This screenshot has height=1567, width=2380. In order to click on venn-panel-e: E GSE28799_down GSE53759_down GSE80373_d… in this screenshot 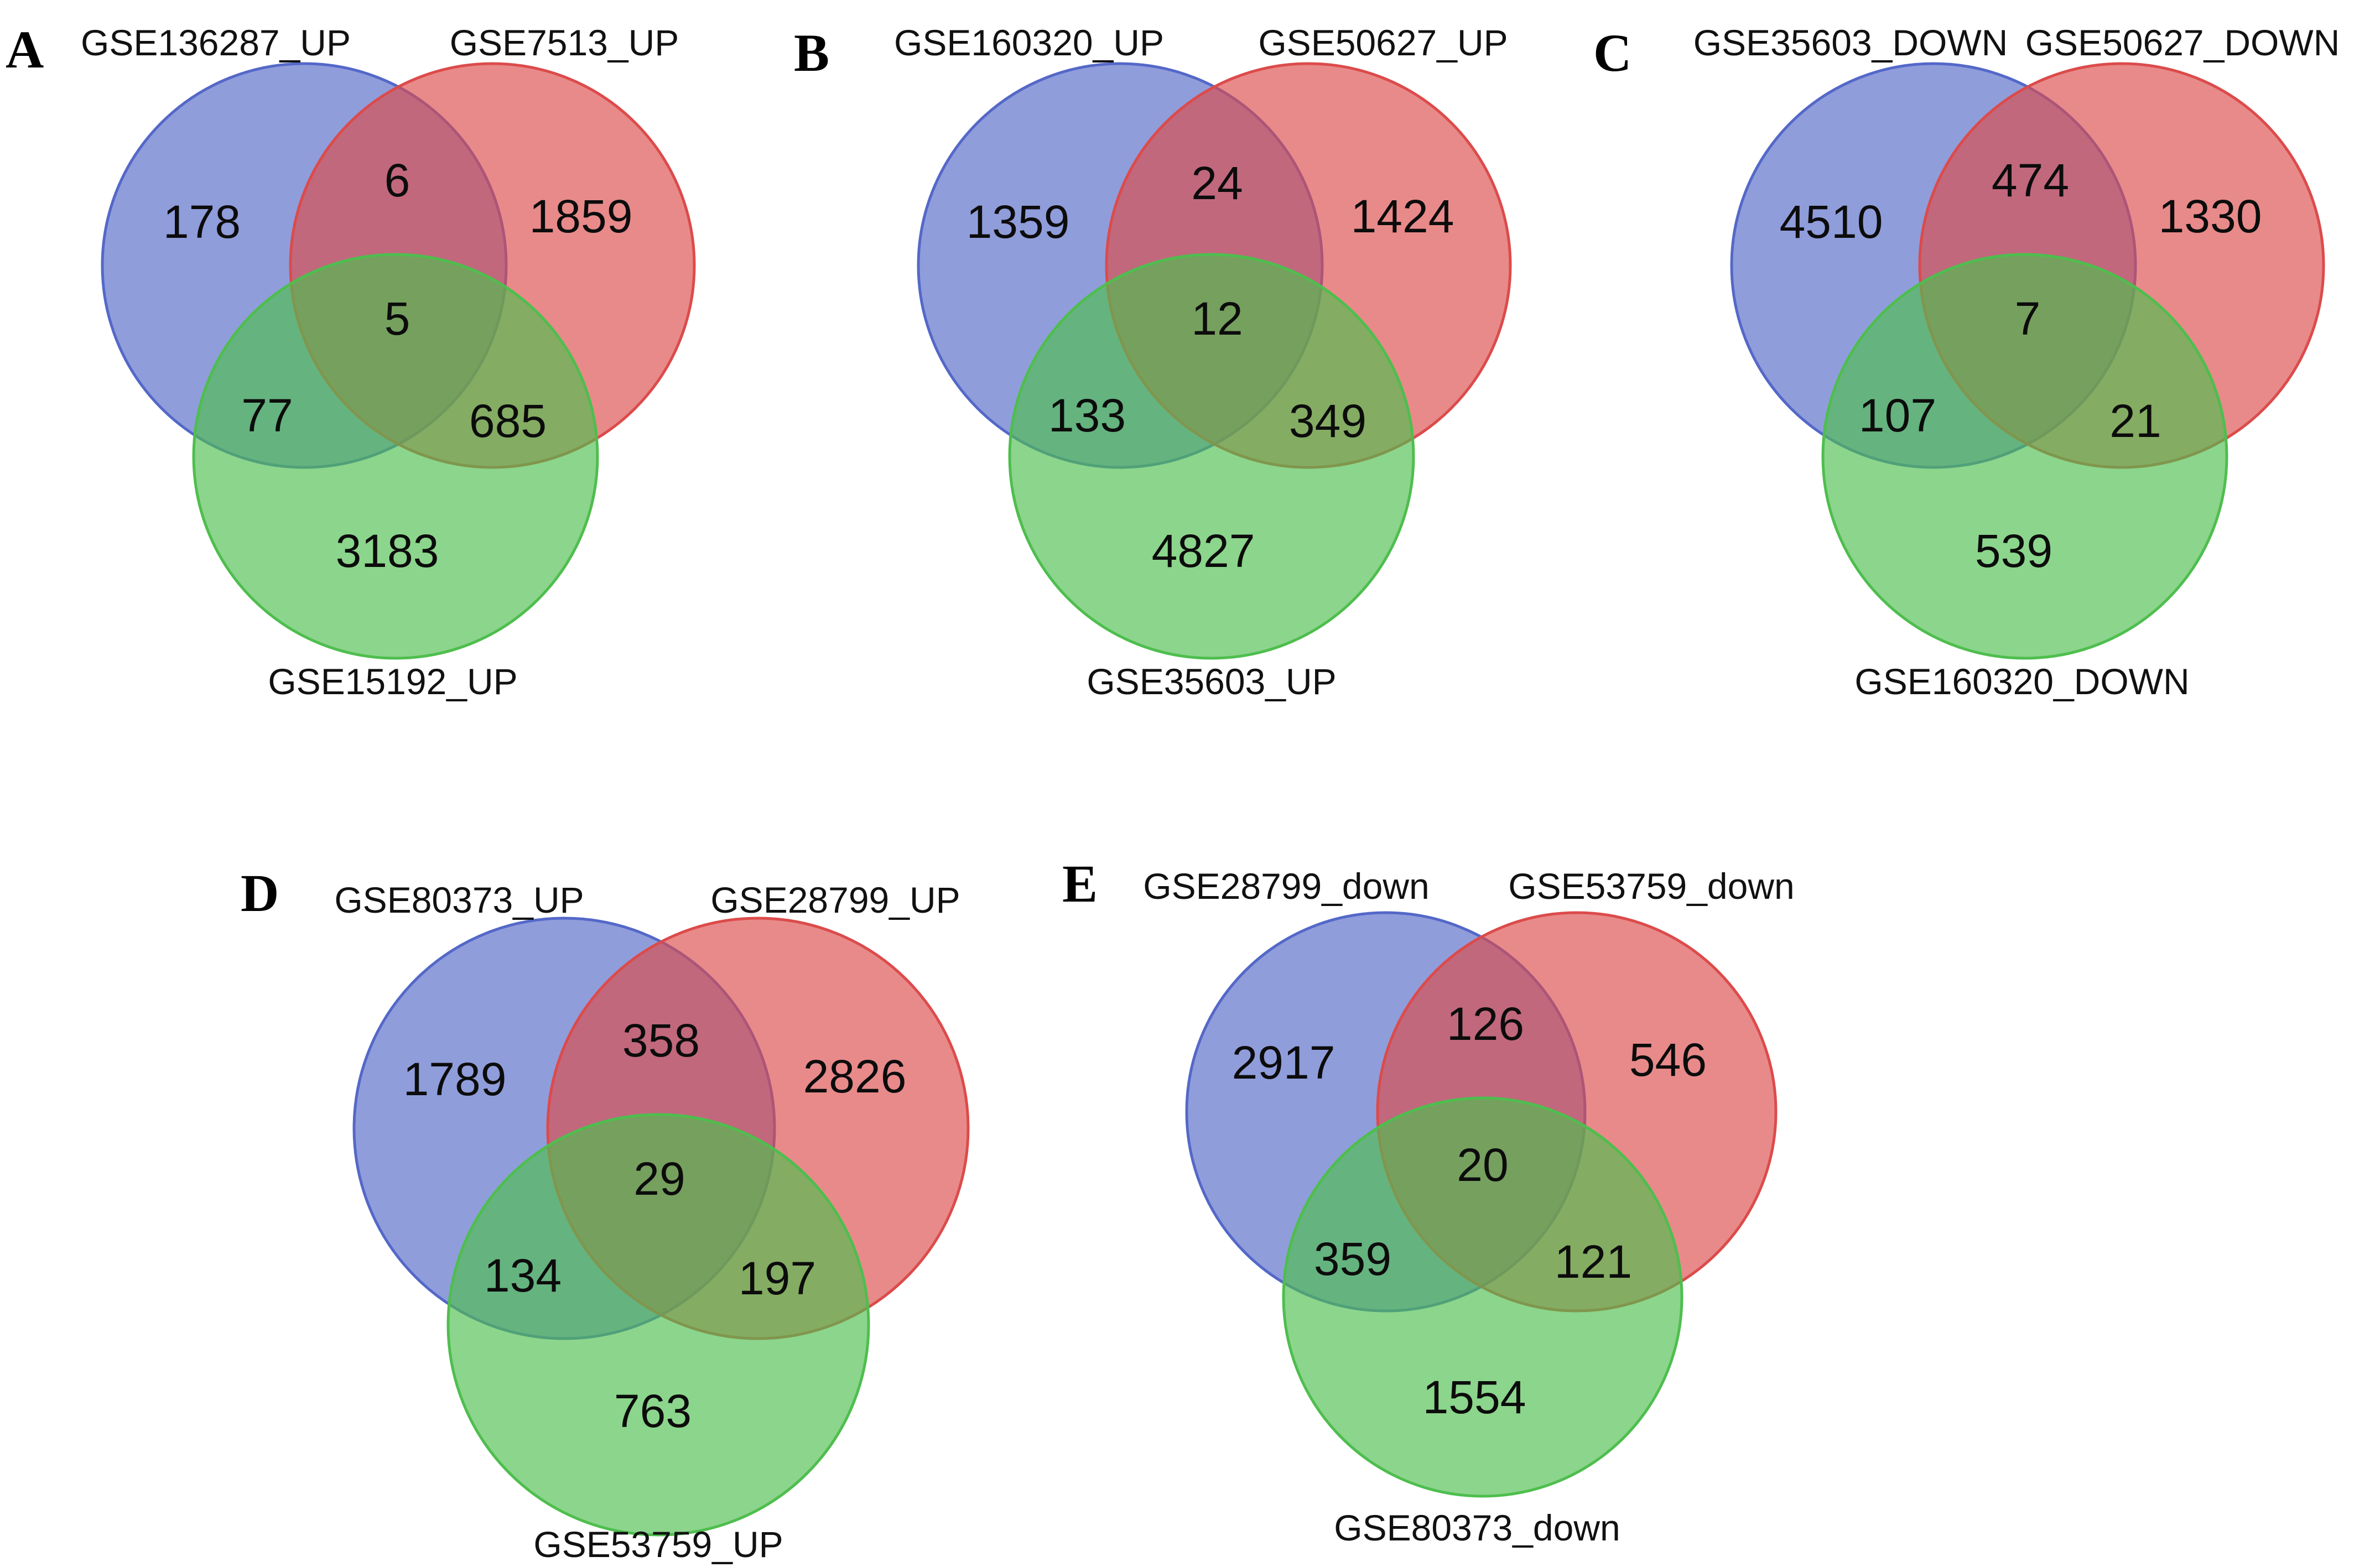, I will do `click(1429, 1201)`.